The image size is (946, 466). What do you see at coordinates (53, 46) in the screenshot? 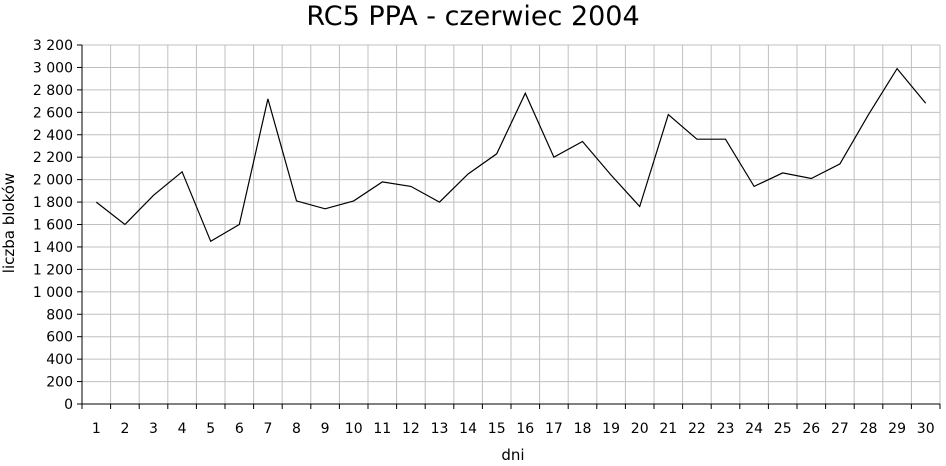
I see `y-tick-label: 3 200` at bounding box center [53, 46].